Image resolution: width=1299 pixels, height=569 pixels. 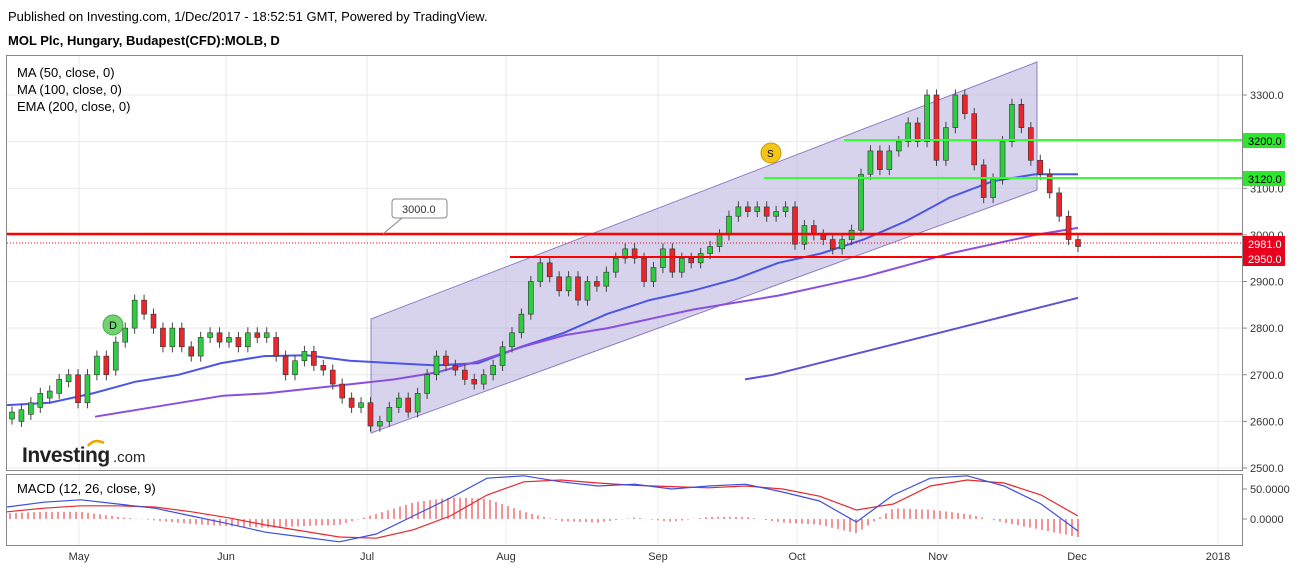 What do you see at coordinates (1267, 329) in the screenshot?
I see `y-tick-label: 2800.0` at bounding box center [1267, 329].